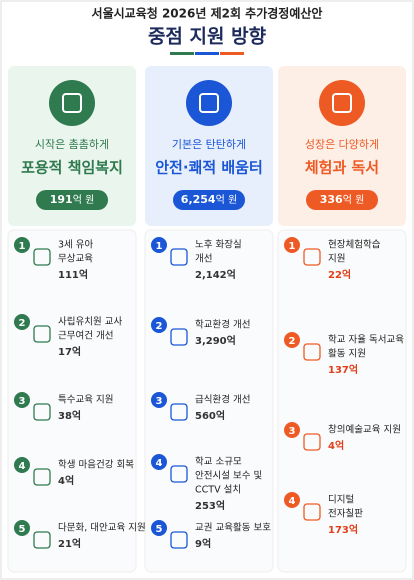 Image resolution: width=414 pixels, height=580 pixels. I want to click on header-top: 서울시교육청 2026년 제2회 추가경정예산안, so click(207, 13).